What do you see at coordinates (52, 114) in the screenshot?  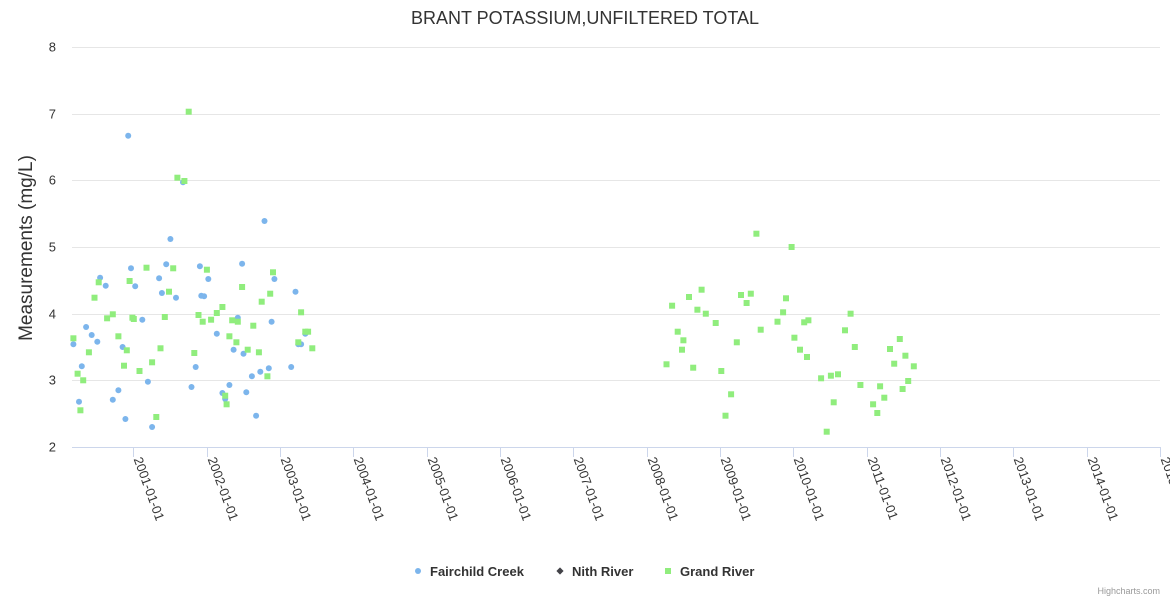 I see `y-tick-label: 7` at bounding box center [52, 114].